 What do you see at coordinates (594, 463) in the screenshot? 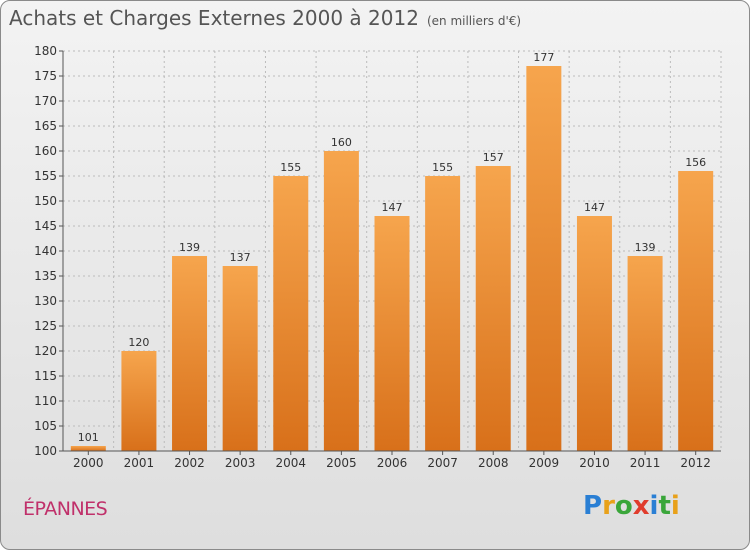
I see `x-tick-label: 2010` at bounding box center [594, 463].